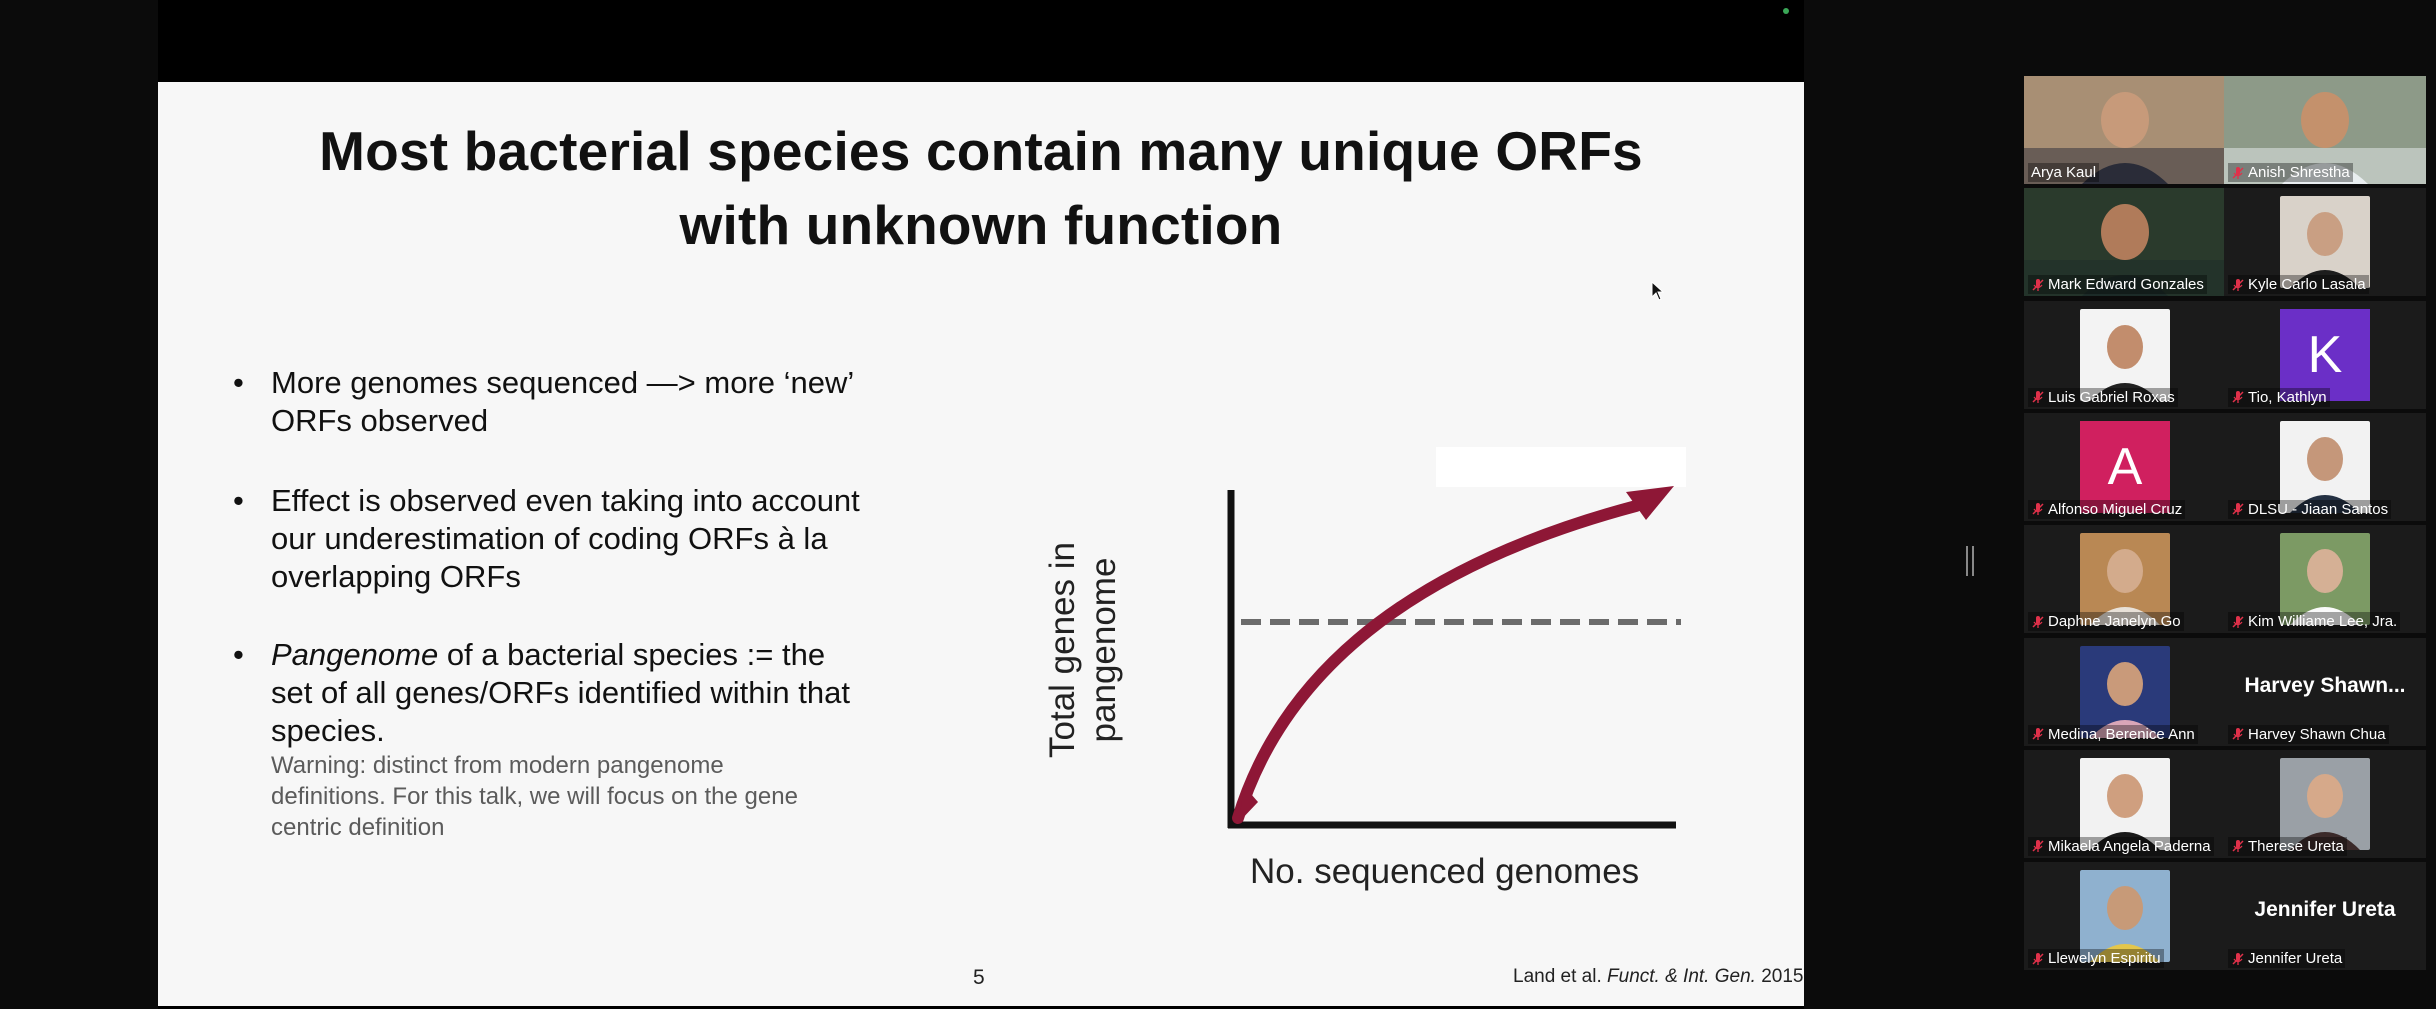 This screenshot has width=2436, height=1009. I want to click on participant-gallery: Arya Kaul Anish Shrestha, so click(2227, 526).